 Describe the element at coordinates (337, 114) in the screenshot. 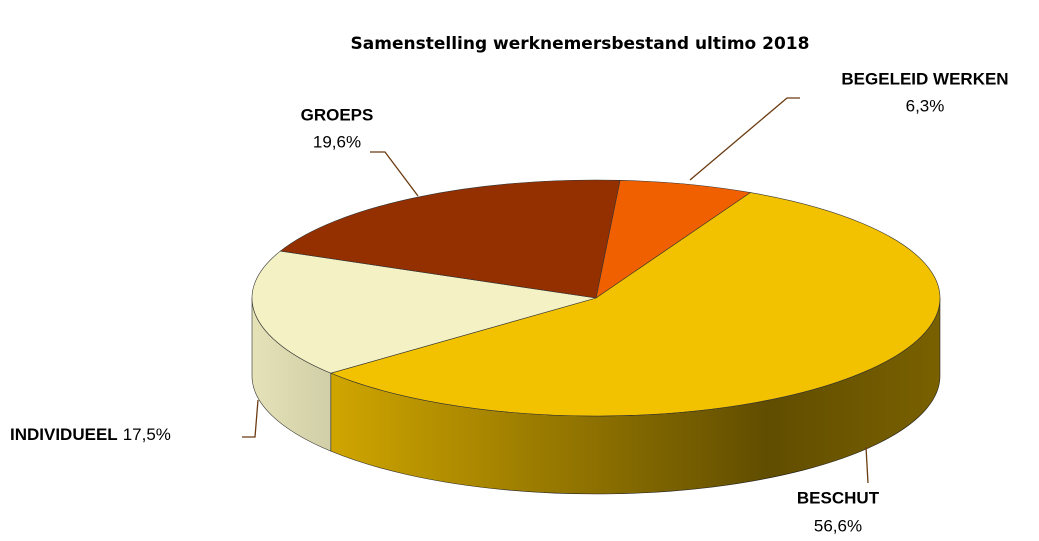

I see `slice-label: GROEPS` at that location.